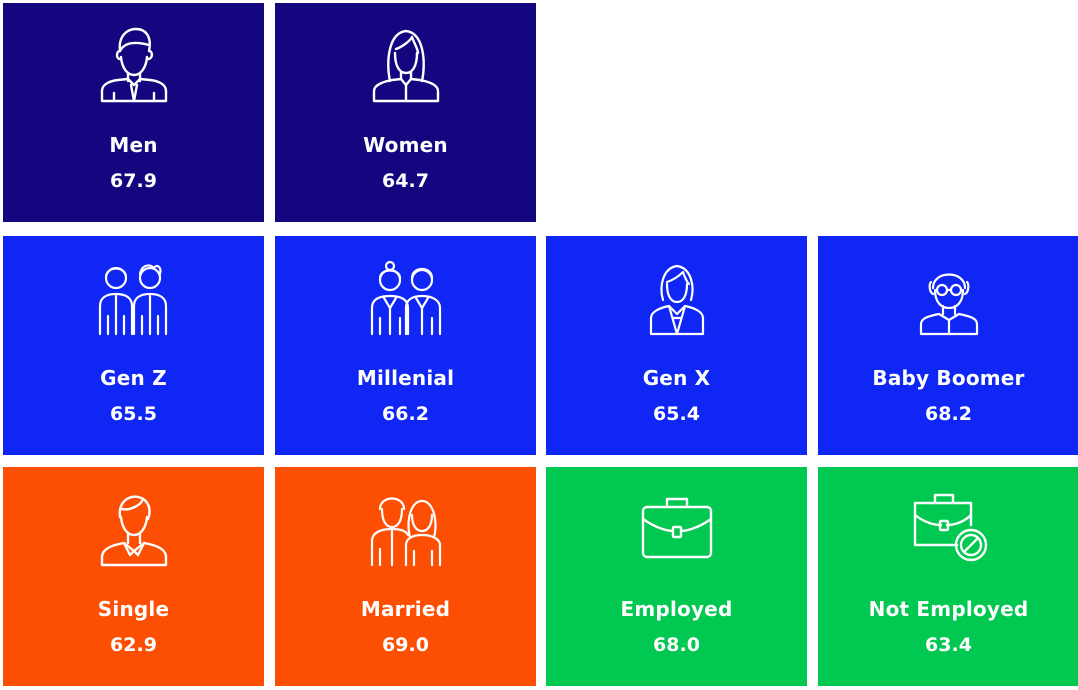 This screenshot has width=1078, height=690. What do you see at coordinates (406, 63) in the screenshot?
I see `woman-icon` at bounding box center [406, 63].